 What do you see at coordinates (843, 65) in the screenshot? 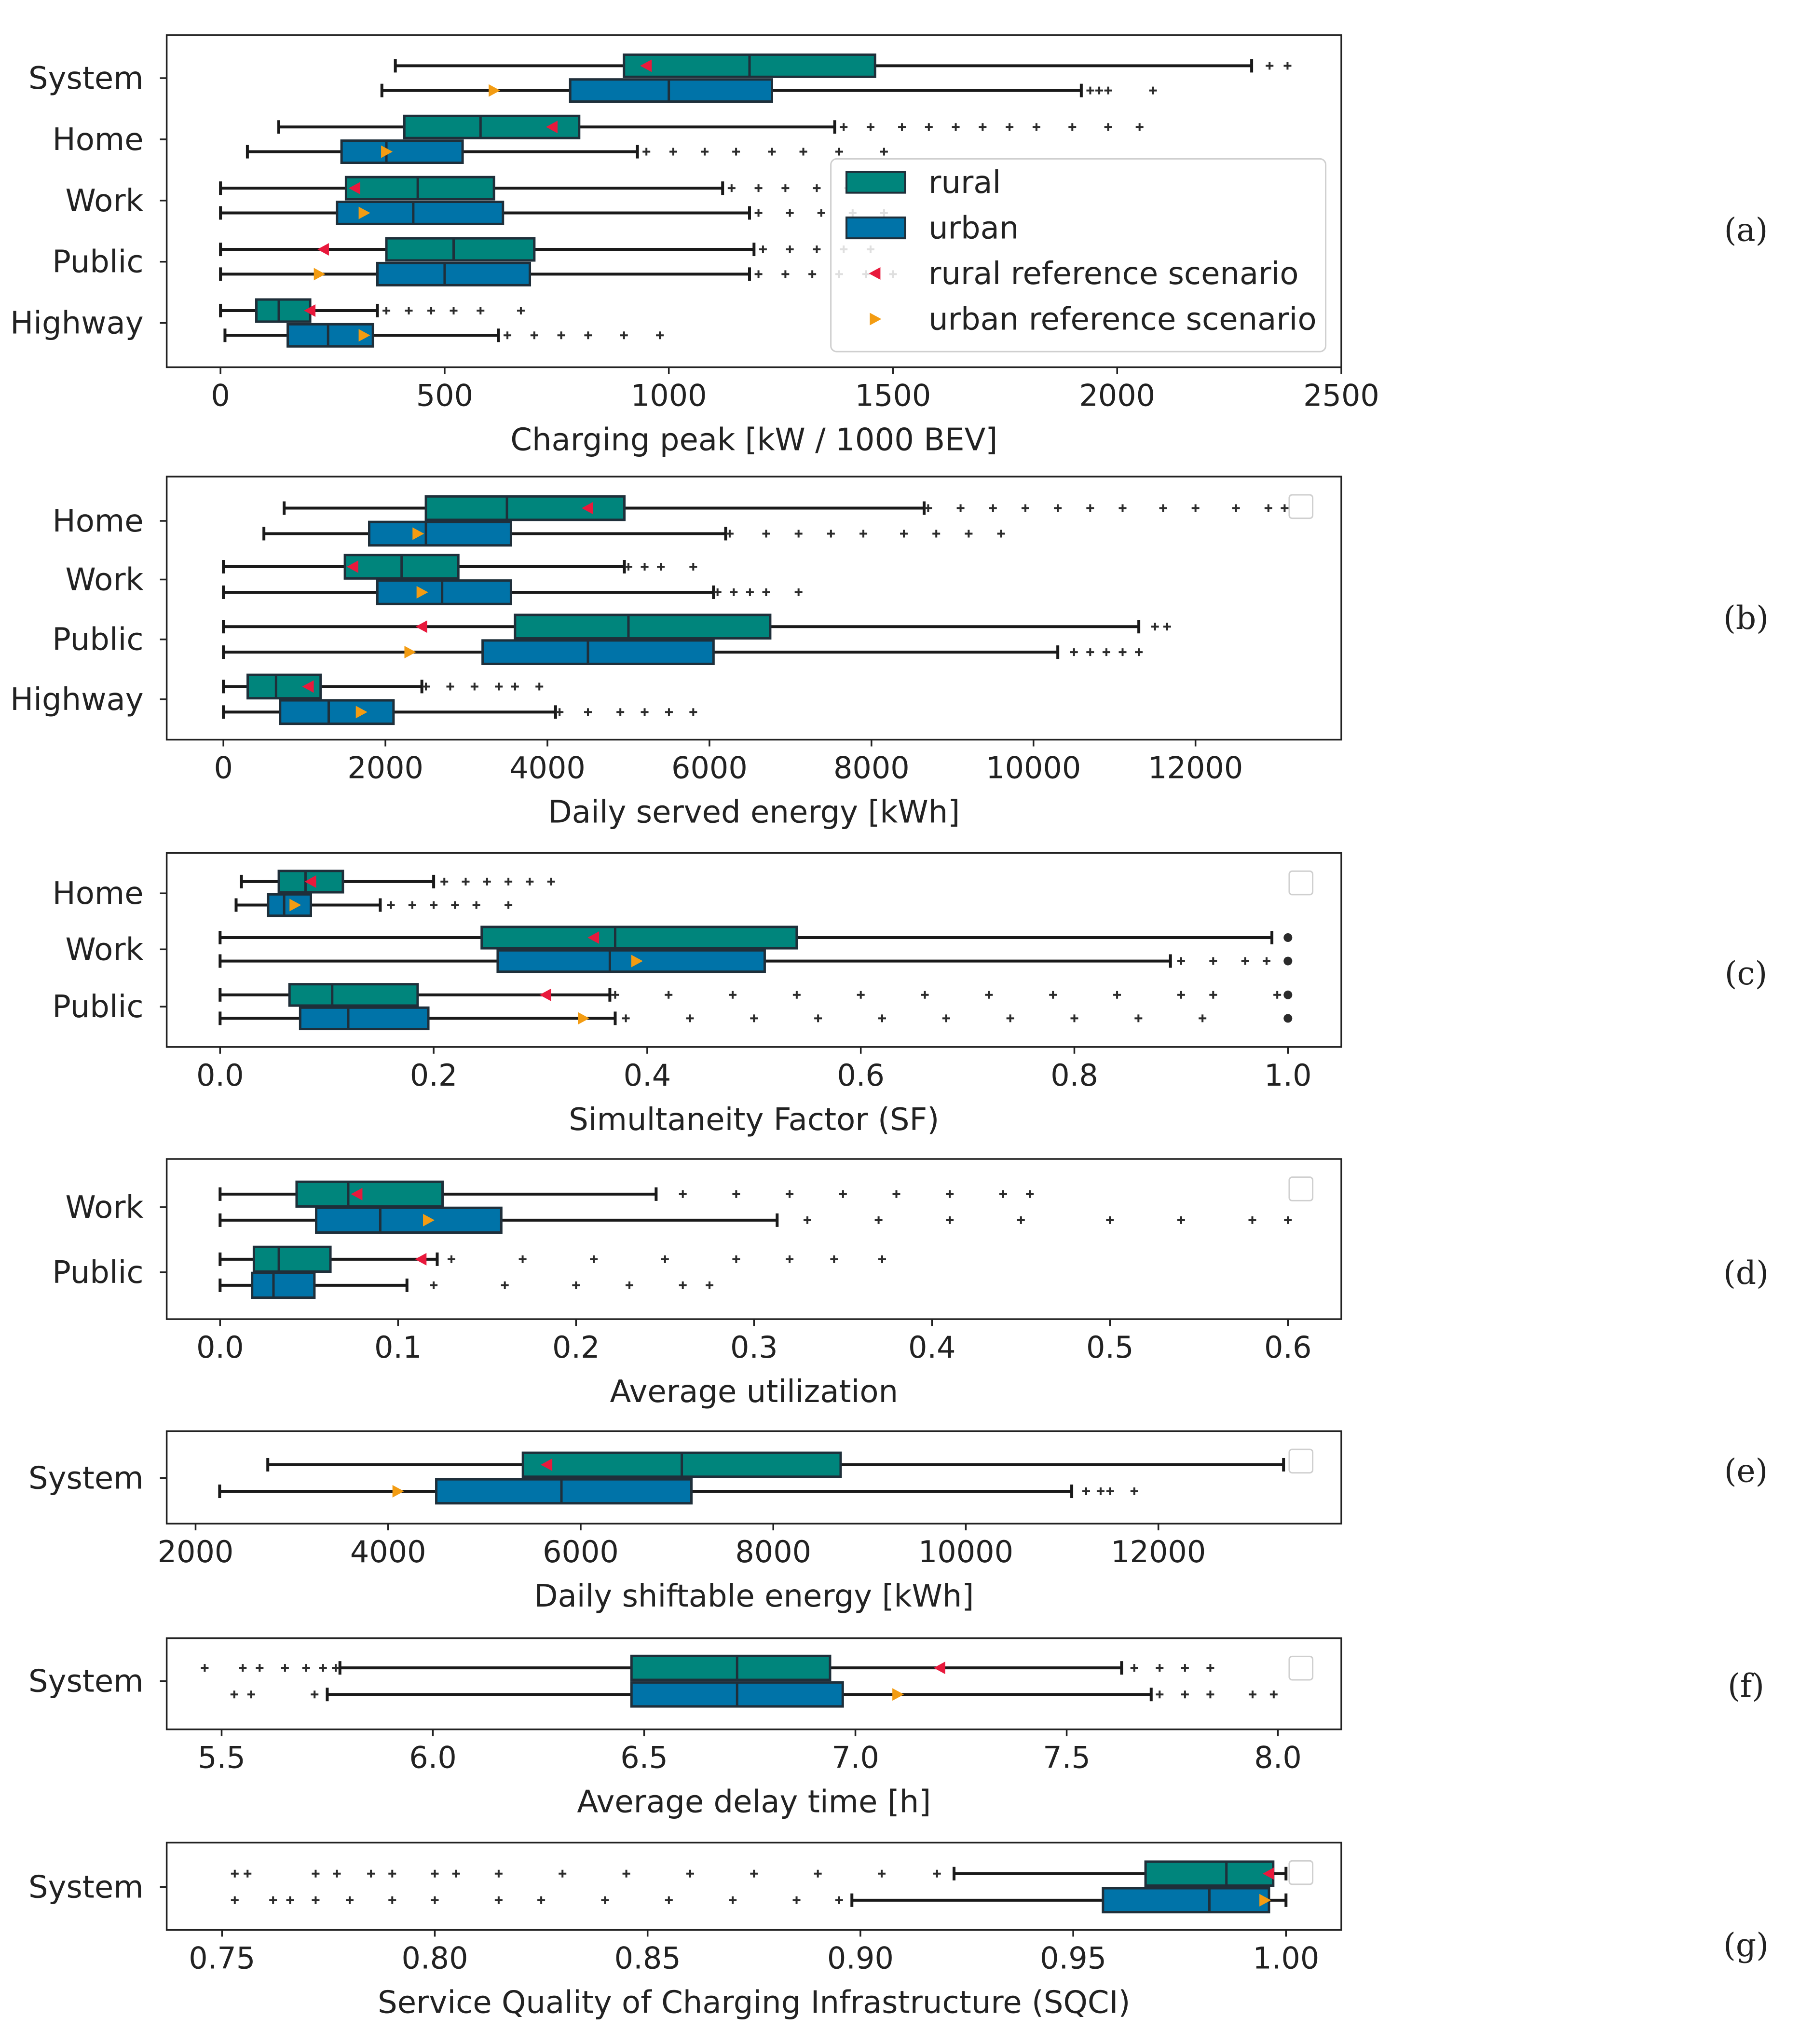
I see `box-rural-system` at bounding box center [843, 65].